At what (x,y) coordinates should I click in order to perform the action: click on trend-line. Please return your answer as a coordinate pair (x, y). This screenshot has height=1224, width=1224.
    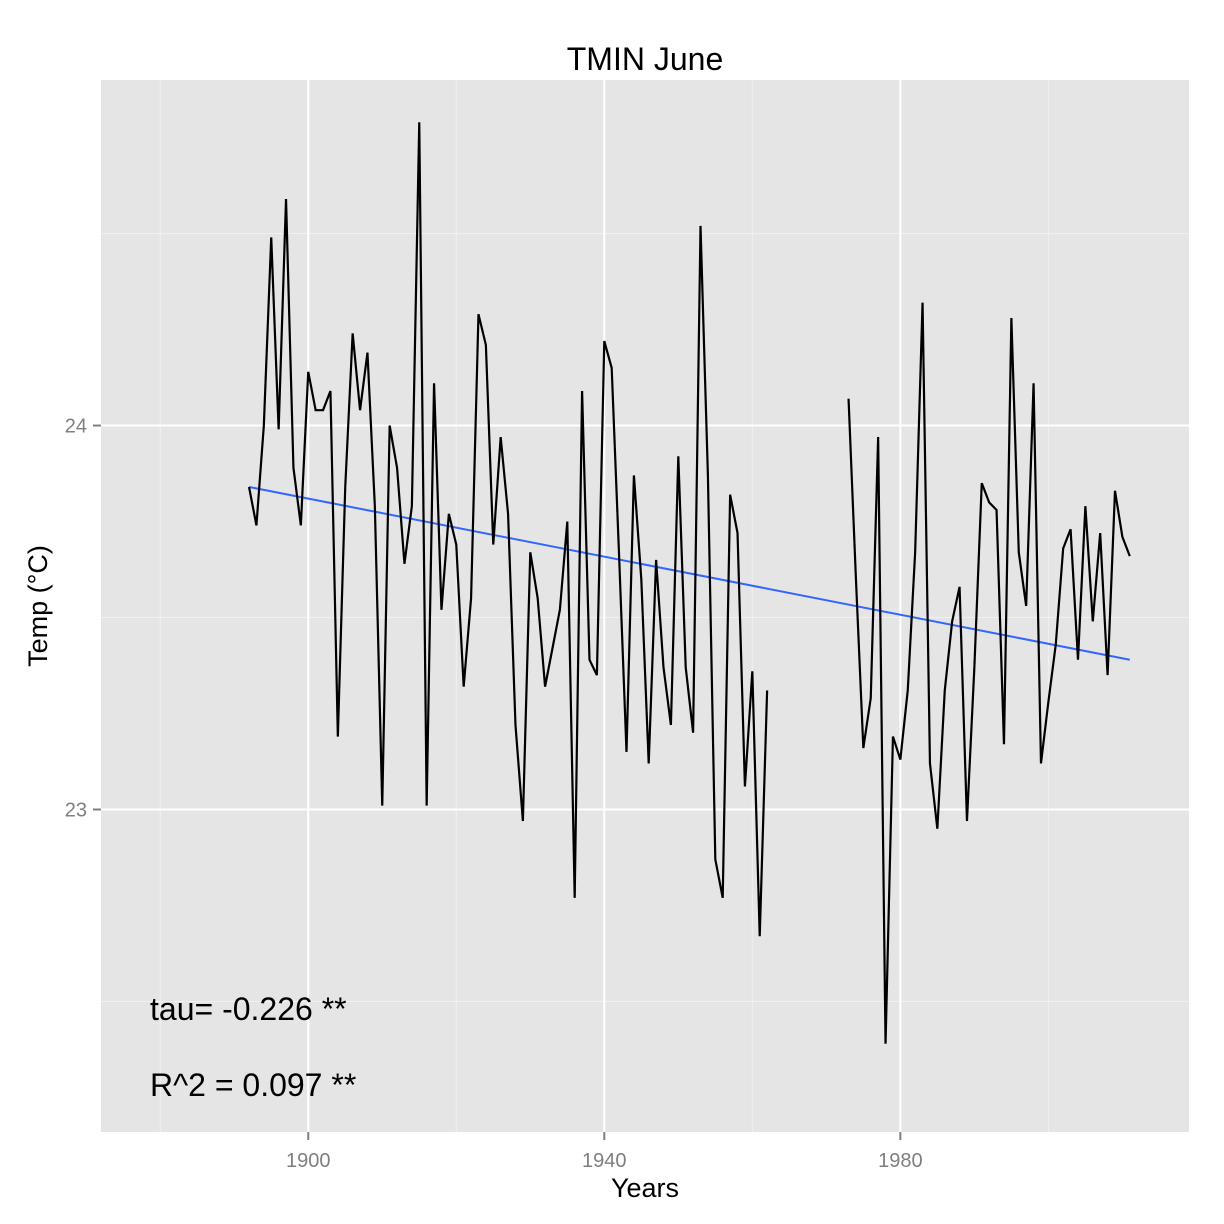
    Looking at the image, I should click on (689, 573).